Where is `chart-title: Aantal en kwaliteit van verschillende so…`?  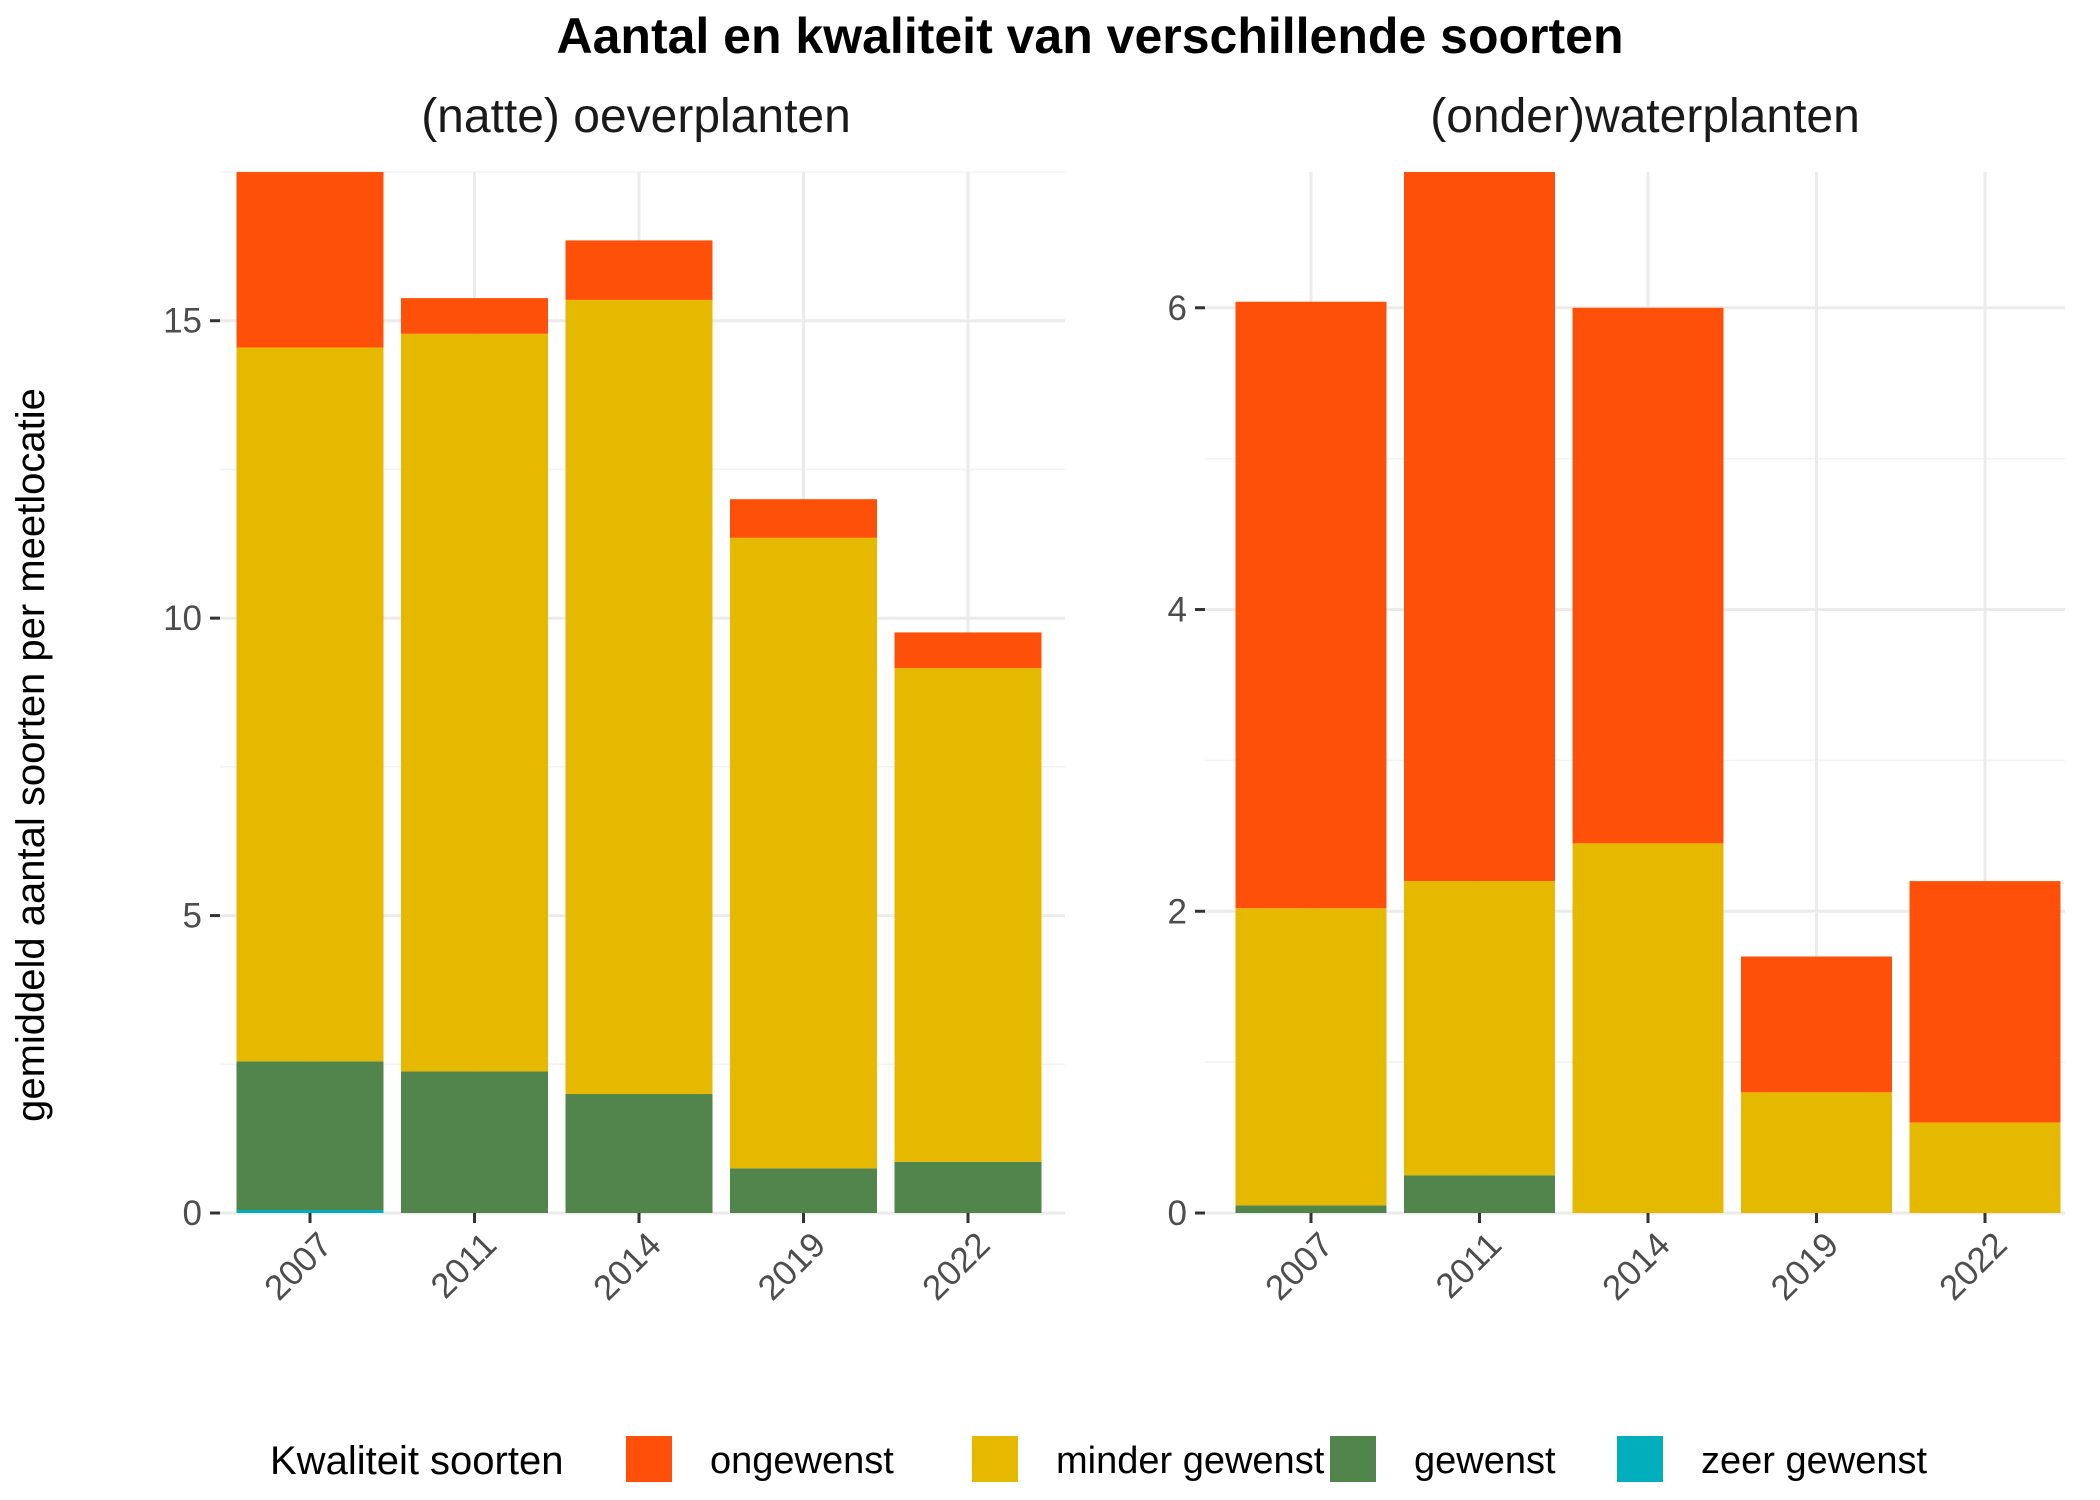 chart-title: Aantal en kwaliteit van verschillende so… is located at coordinates (1089, 36).